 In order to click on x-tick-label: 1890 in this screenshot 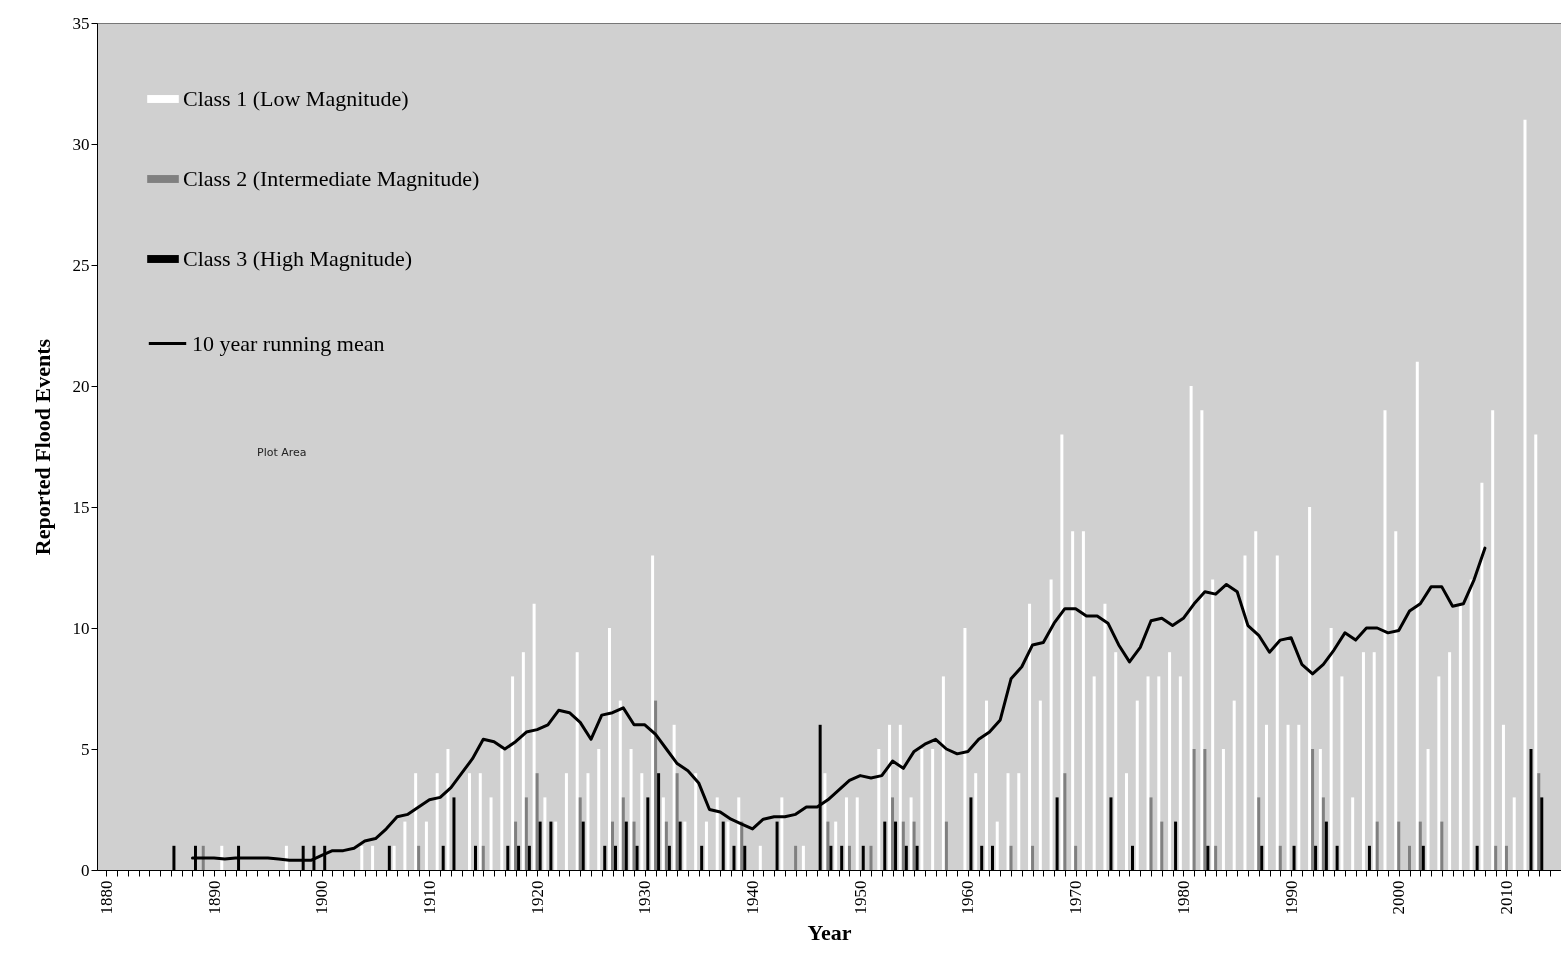, I will do `click(214, 897)`.